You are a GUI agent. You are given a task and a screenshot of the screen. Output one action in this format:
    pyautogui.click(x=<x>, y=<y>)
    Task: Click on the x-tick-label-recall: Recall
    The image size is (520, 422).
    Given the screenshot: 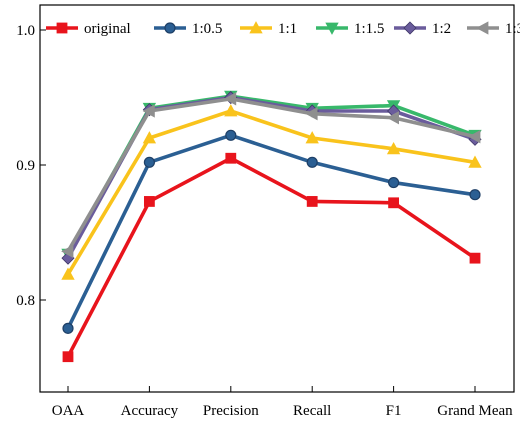 What is the action you would take?
    pyautogui.click(x=312, y=411)
    